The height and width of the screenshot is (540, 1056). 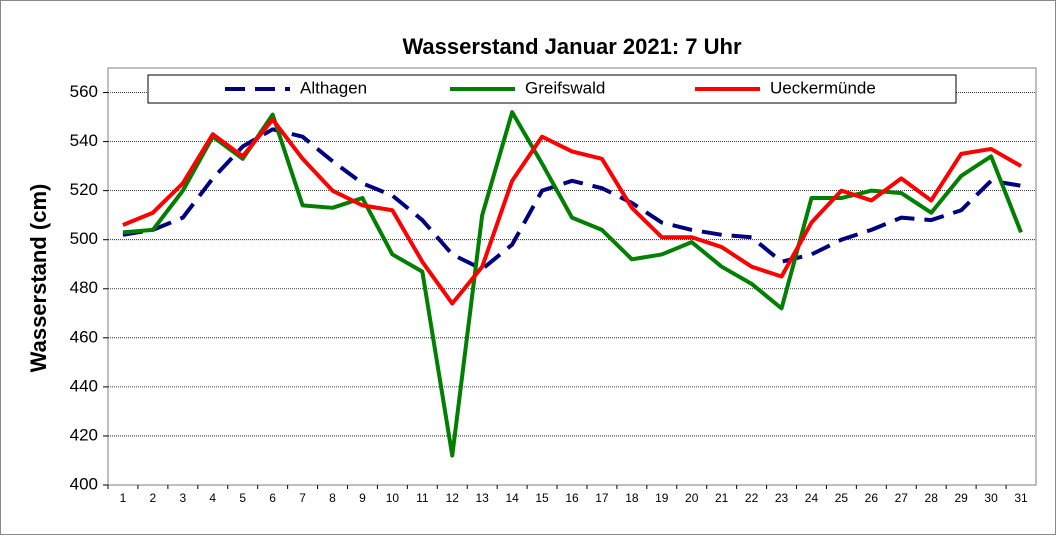 I want to click on x-tick-label: 15, so click(x=542, y=498).